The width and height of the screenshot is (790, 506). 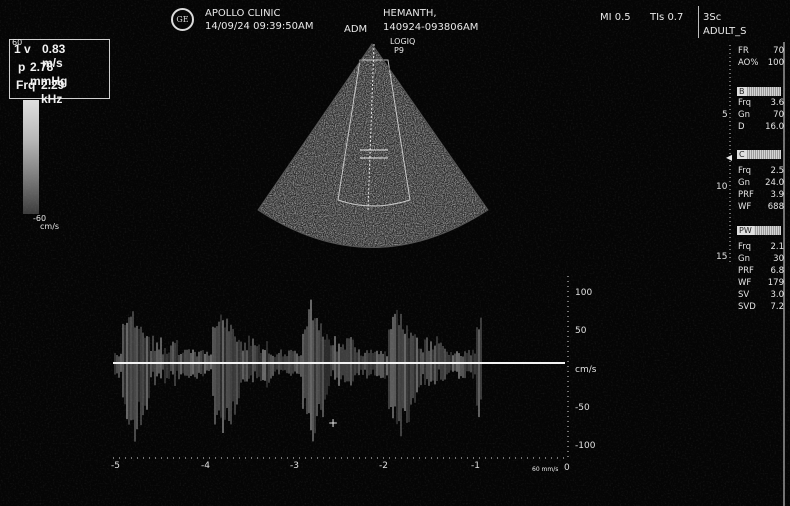 I want to click on depth-mark-15: 15, so click(x=722, y=257).